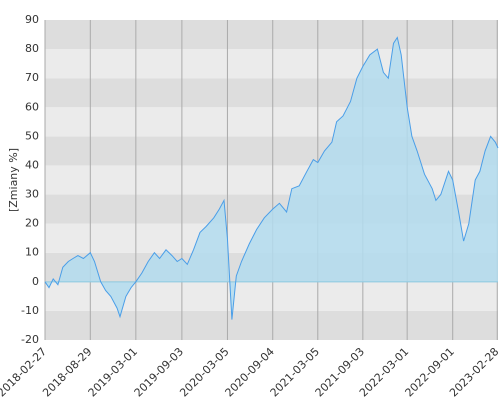 The height and width of the screenshot is (400, 500). Describe the element at coordinates (13, 180) in the screenshot. I see `y-axis-label: [Zmiany %]` at that location.